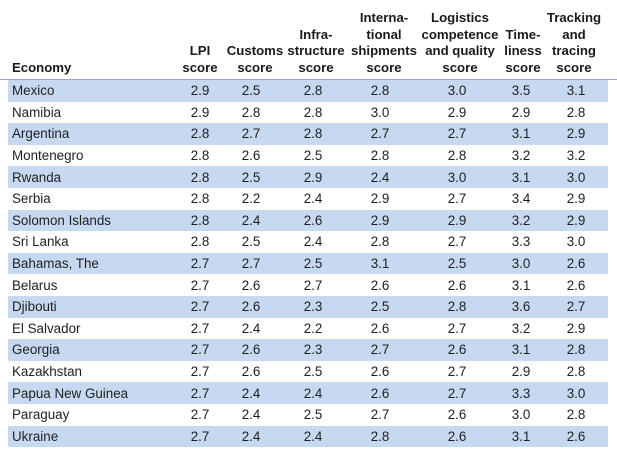  Describe the element at coordinates (308, 242) in the screenshot. I see `table-row: Sri Lanka 2.8 2.5 2.4 2.8 2.7 3.3 3.0` at that location.